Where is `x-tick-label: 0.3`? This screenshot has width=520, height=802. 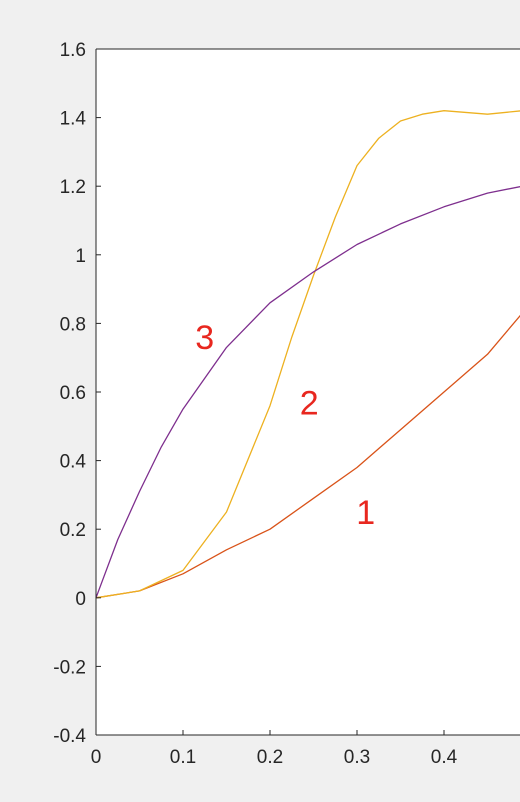
x-tick-label: 0.3 is located at coordinates (357, 757).